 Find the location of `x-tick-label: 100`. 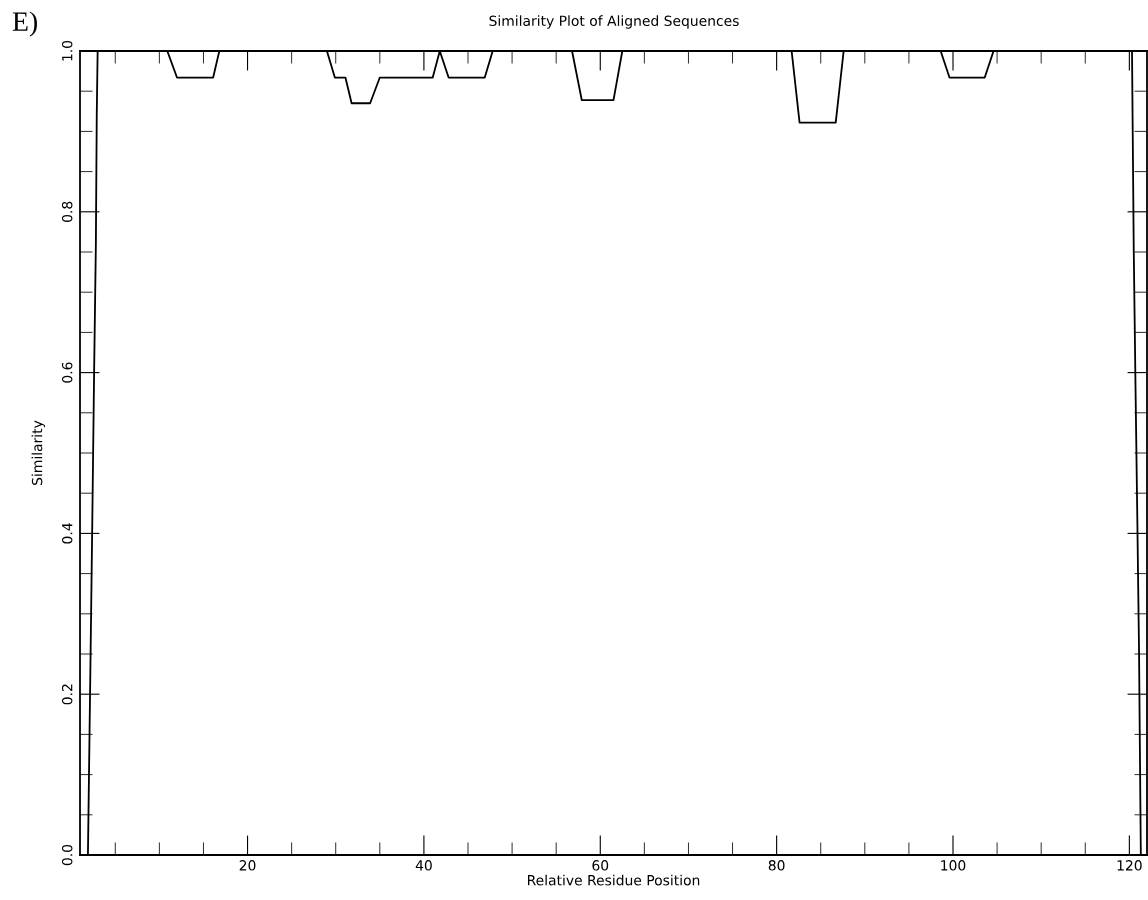

x-tick-label: 100 is located at coordinates (953, 865).